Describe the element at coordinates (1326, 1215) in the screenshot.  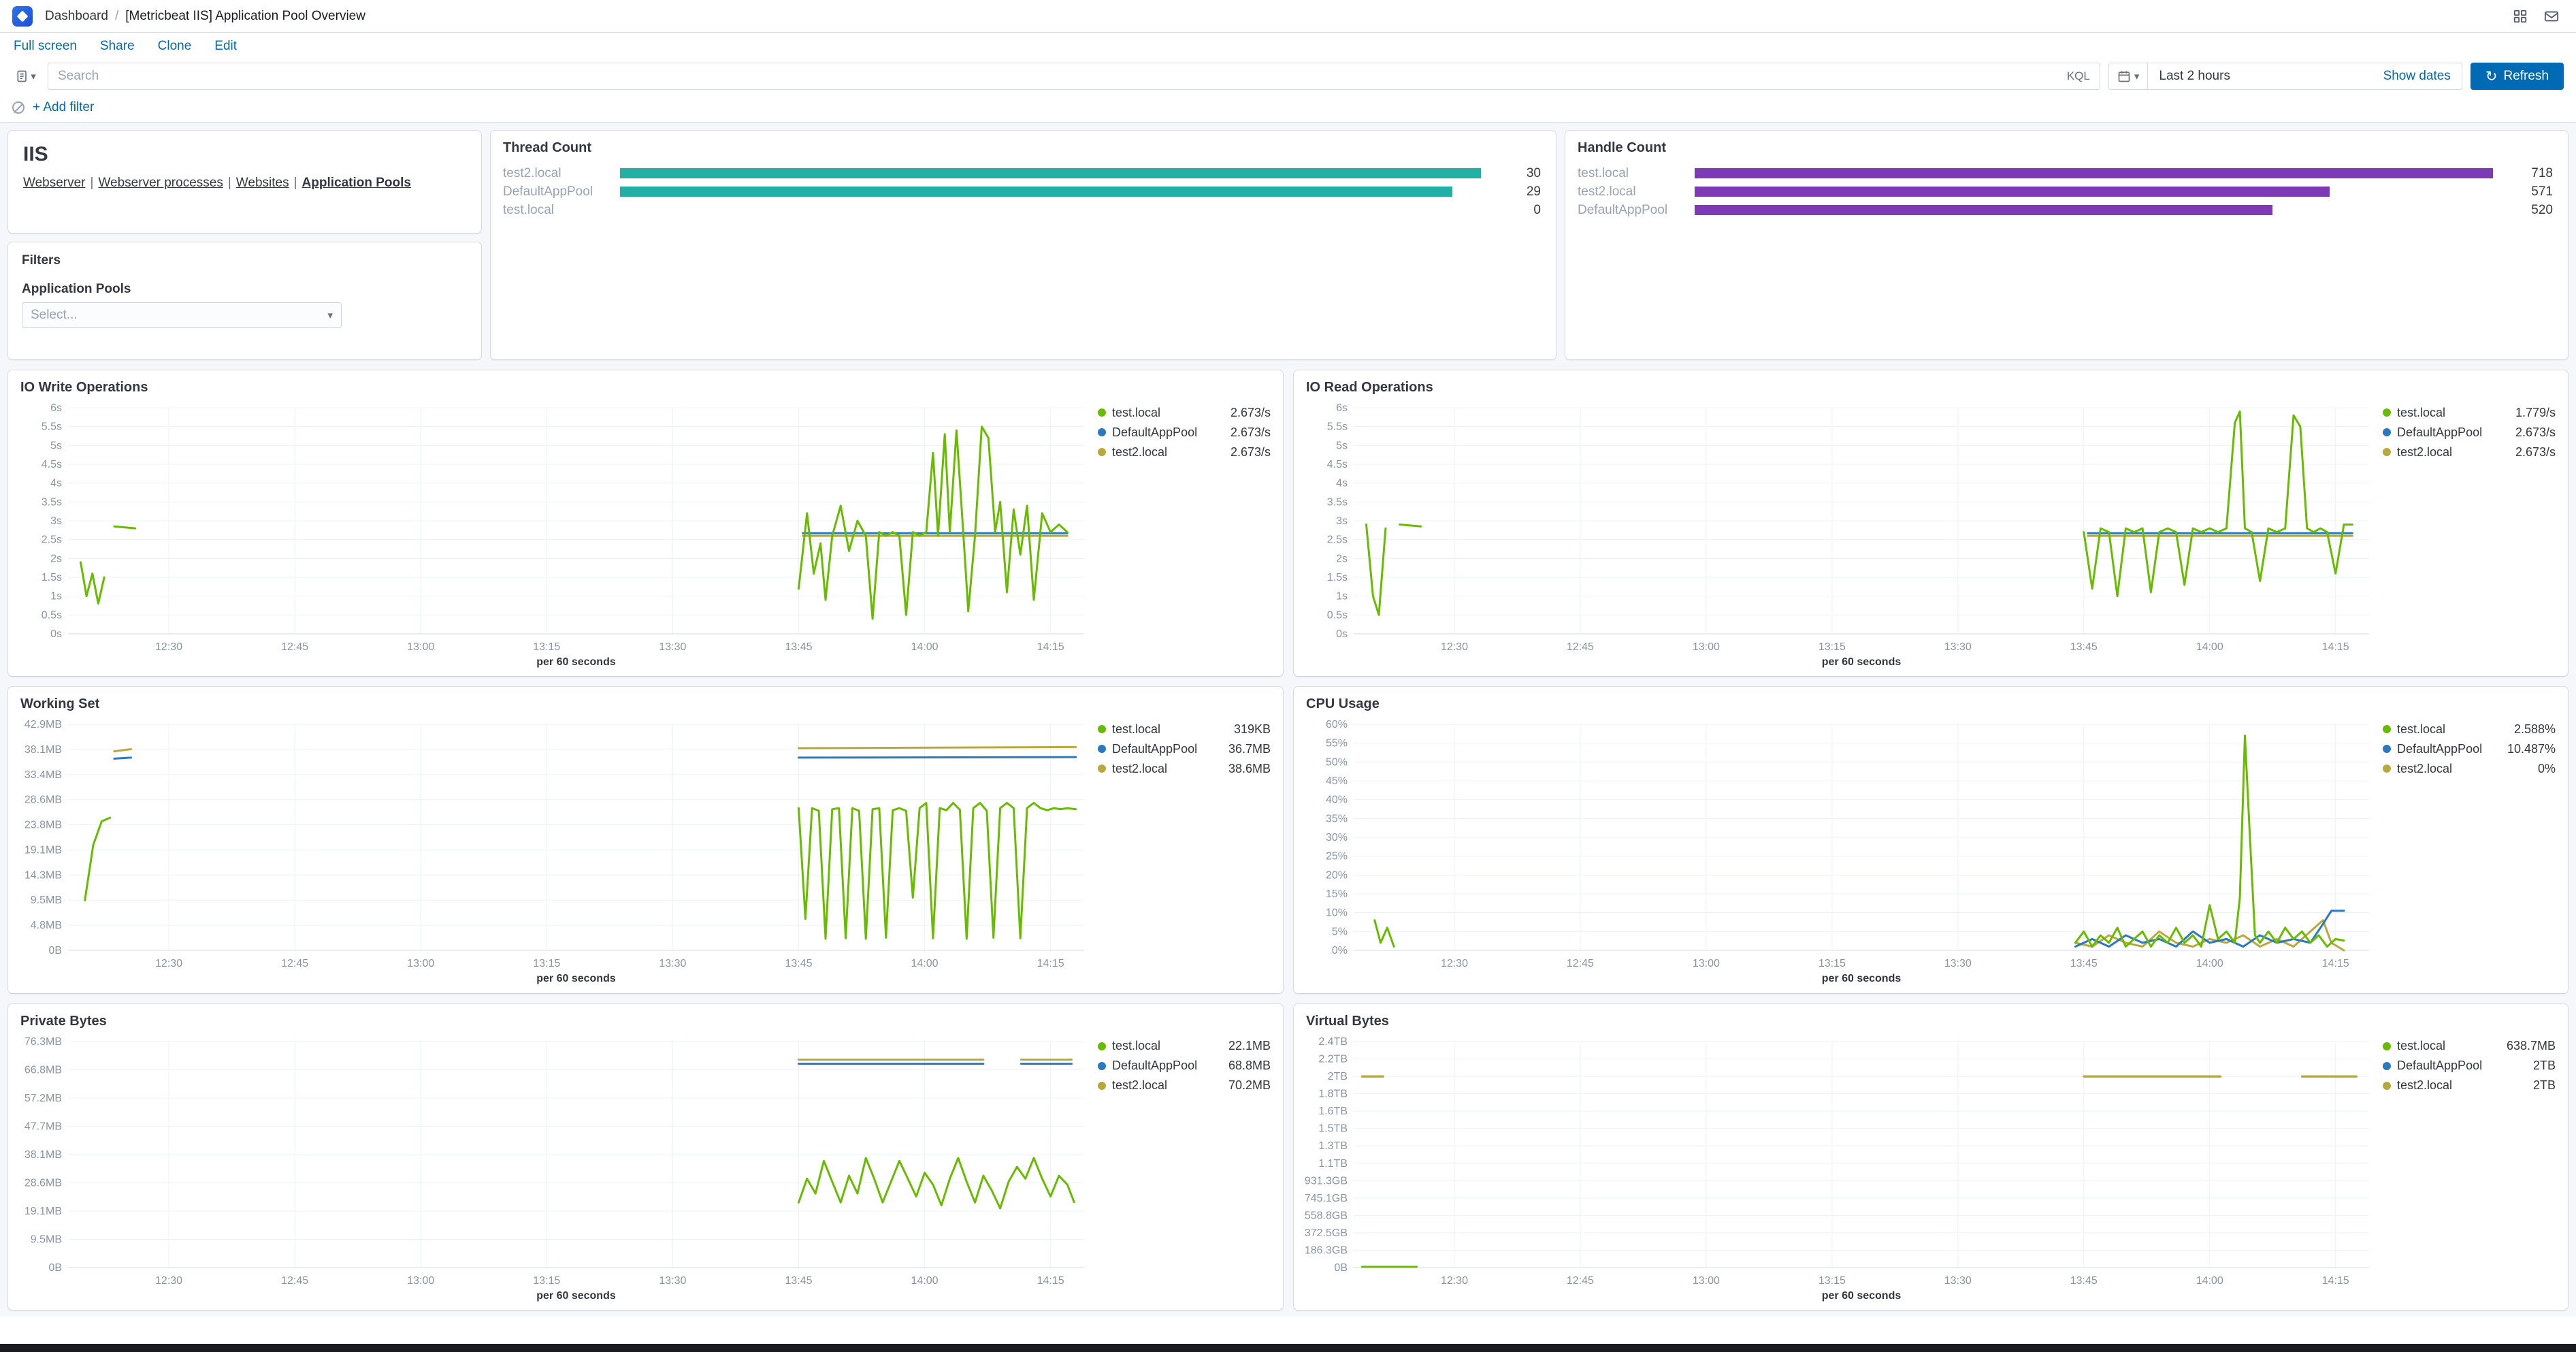
I see `svg-text: 558.8GB` at that location.